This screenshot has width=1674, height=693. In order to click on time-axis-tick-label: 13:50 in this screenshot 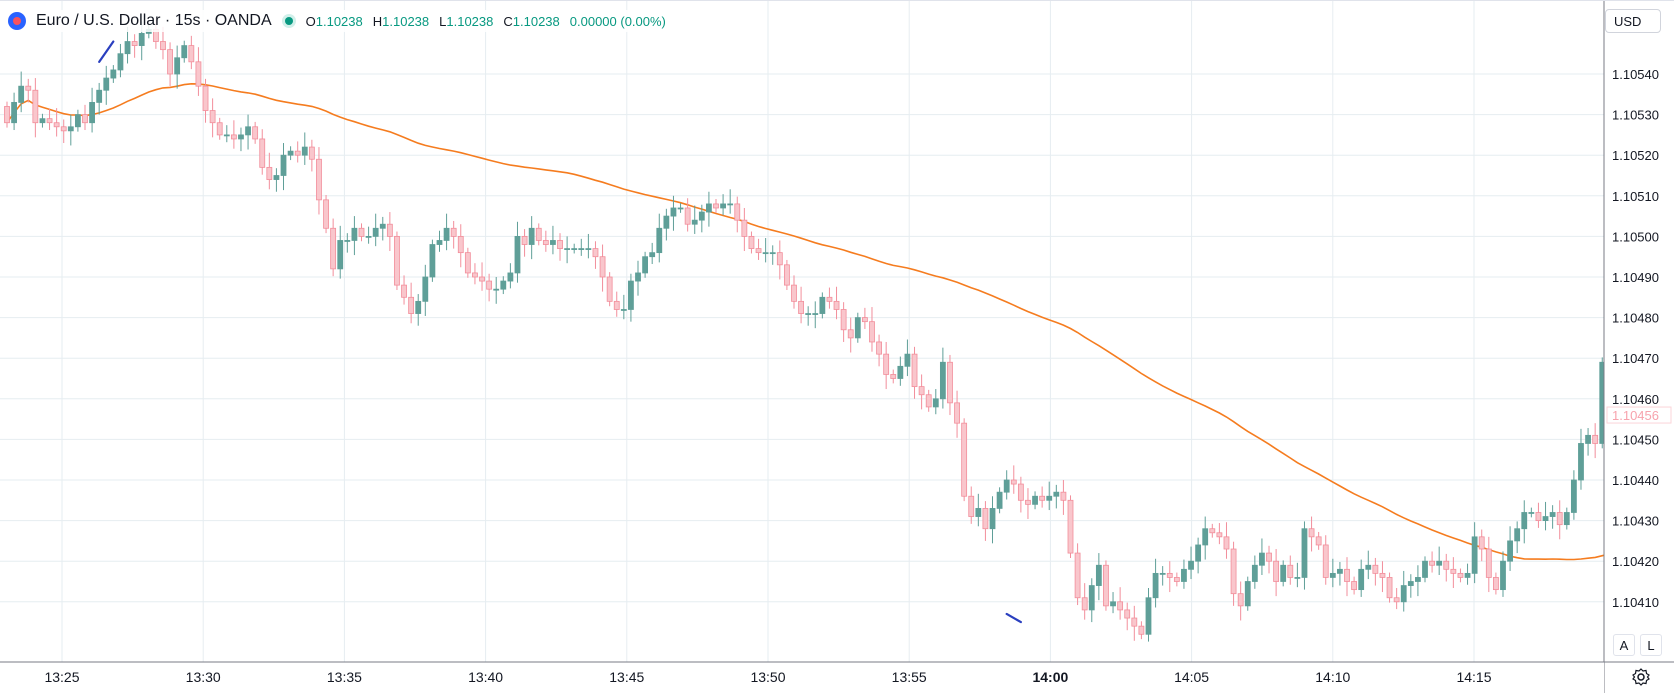, I will do `click(767, 677)`.